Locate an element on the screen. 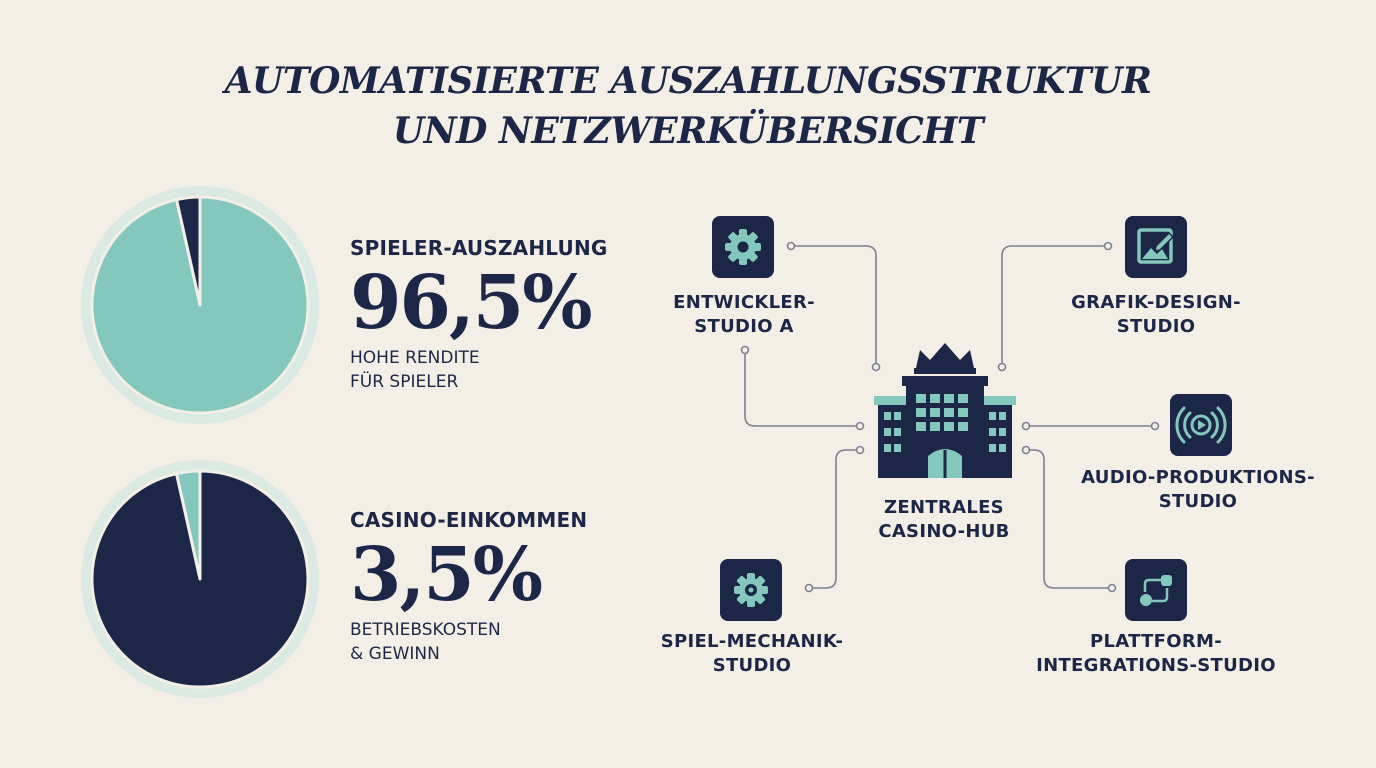 The width and height of the screenshot is (1376, 768). casino-income-pie-svg is located at coordinates (200, 579).